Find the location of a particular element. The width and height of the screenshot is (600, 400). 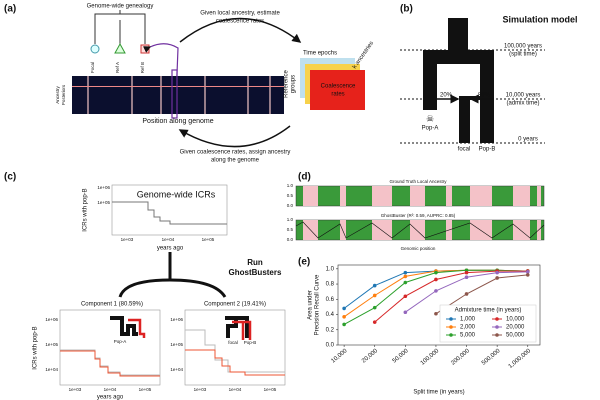

legend-label: 10,000 is located at coordinates (515, 320).